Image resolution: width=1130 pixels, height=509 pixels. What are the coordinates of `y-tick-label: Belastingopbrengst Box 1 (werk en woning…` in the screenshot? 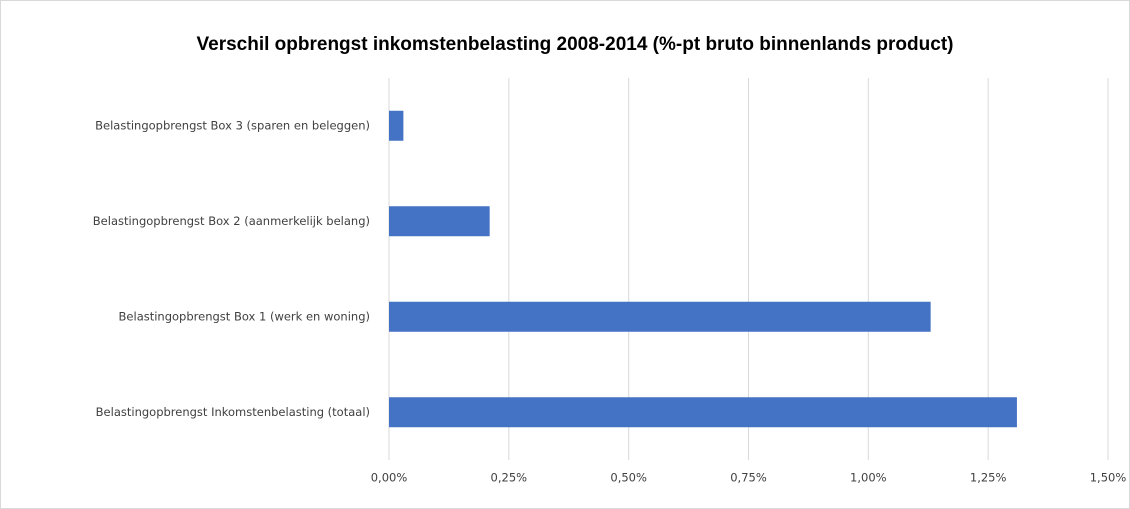 It's located at (244, 316).